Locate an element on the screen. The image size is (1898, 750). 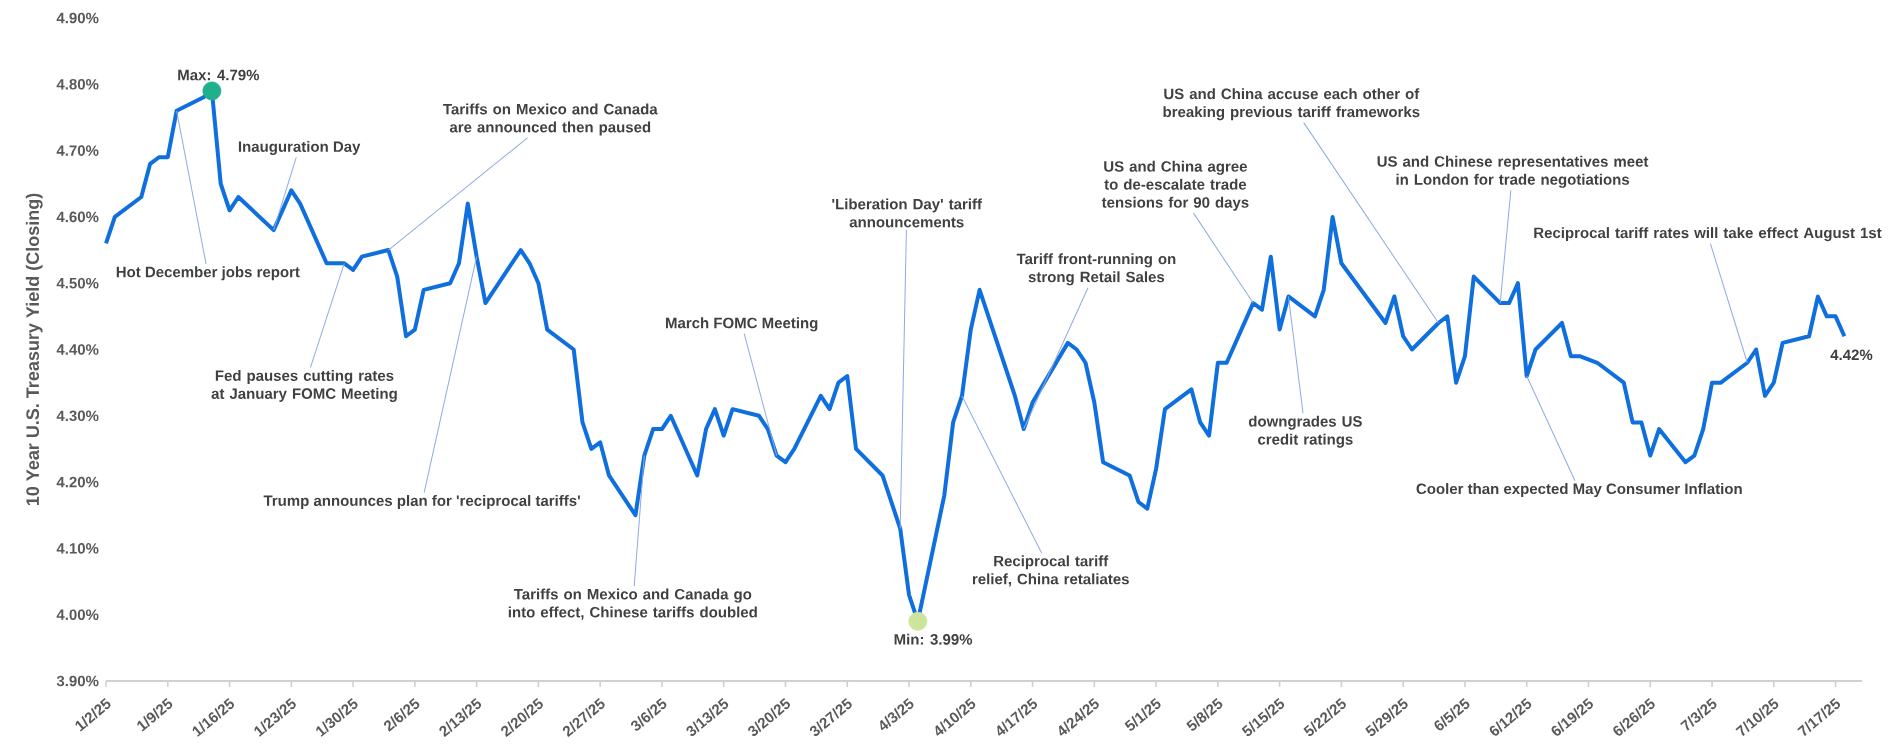
annotation: Cooler than expected May Consumer Inflation is located at coordinates (1579, 490).